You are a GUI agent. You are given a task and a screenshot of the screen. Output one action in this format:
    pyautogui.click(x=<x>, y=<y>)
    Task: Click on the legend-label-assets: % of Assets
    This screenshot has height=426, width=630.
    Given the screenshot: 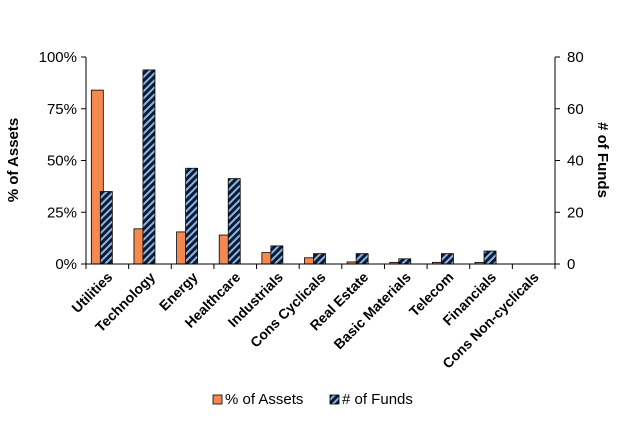 What is the action you would take?
    pyautogui.click(x=264, y=399)
    